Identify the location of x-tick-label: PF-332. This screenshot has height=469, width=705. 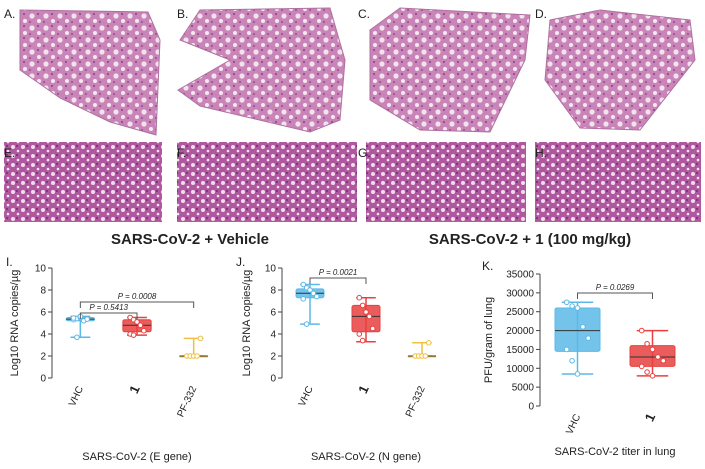
(416, 401).